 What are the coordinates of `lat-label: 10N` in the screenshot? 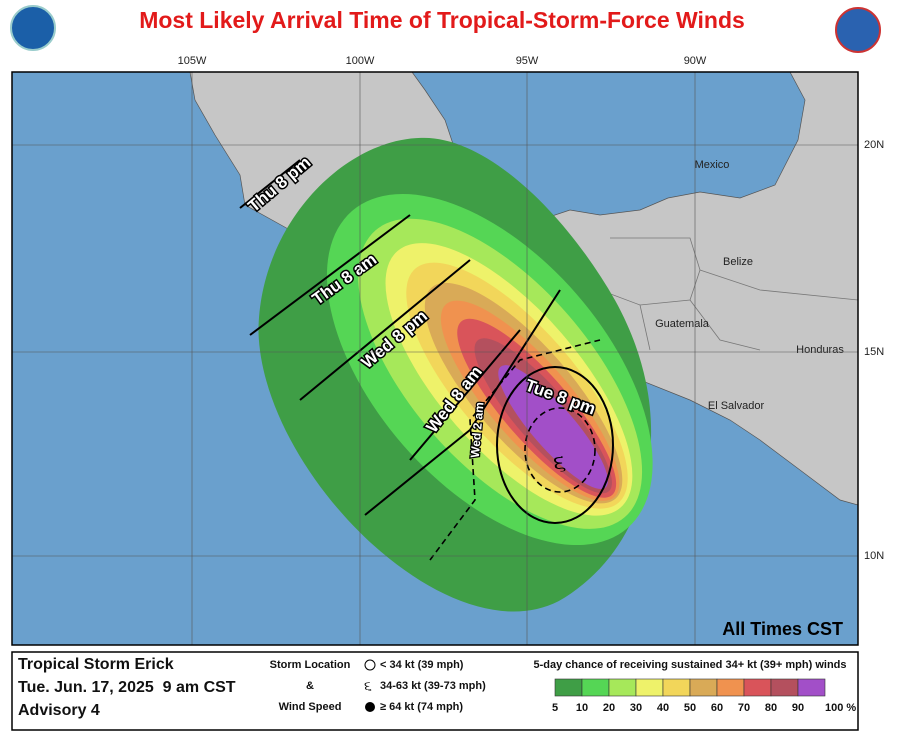 It's located at (874, 556).